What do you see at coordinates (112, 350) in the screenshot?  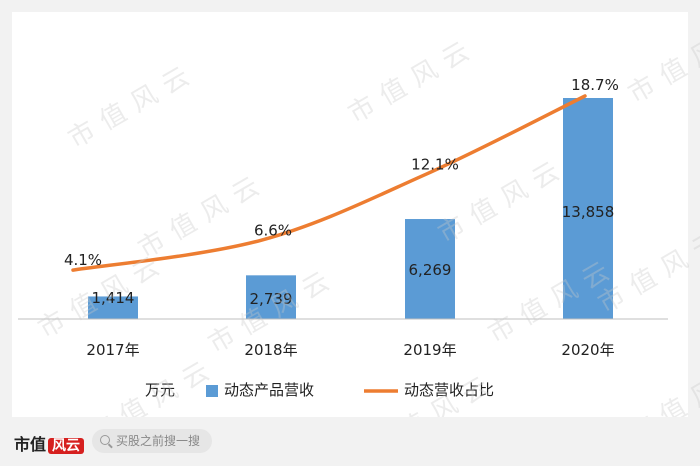 I see `x-tick-0: 2017年` at bounding box center [112, 350].